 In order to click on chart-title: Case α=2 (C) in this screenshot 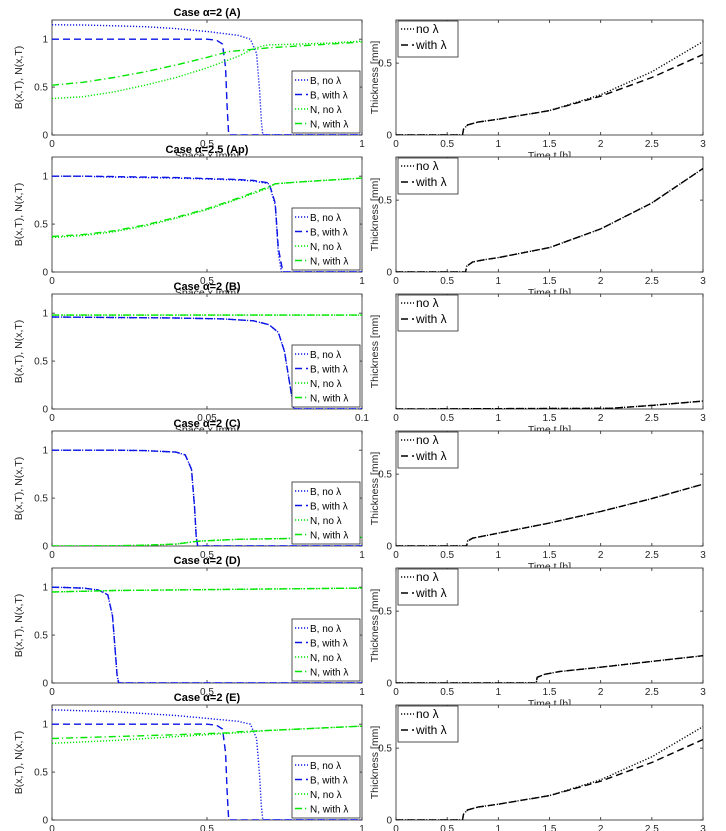, I will do `click(207, 424)`.